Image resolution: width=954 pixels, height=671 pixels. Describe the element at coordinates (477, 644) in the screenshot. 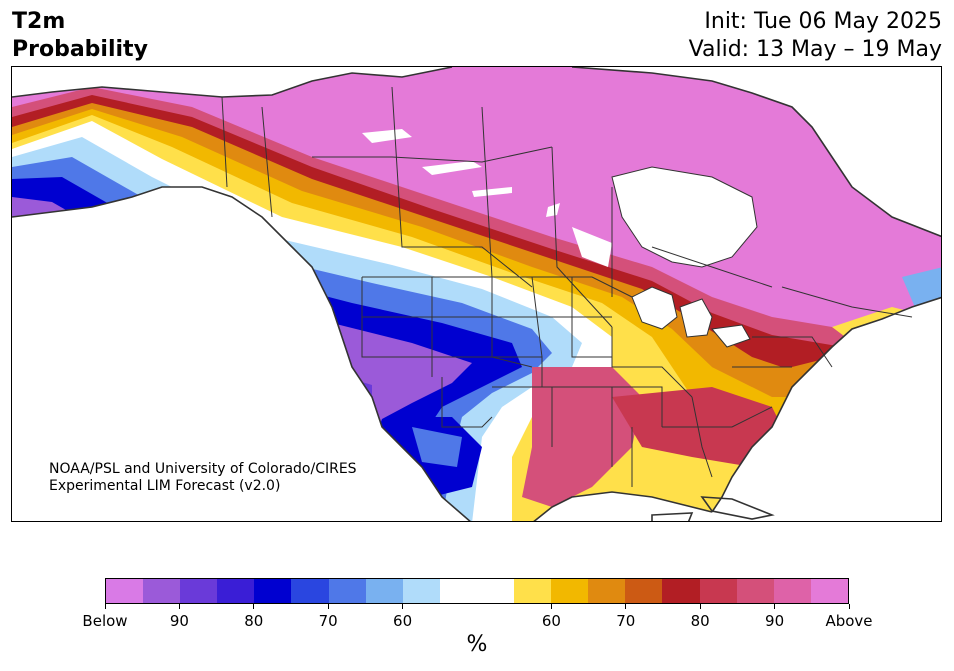

I see `colorbar-units: %` at that location.